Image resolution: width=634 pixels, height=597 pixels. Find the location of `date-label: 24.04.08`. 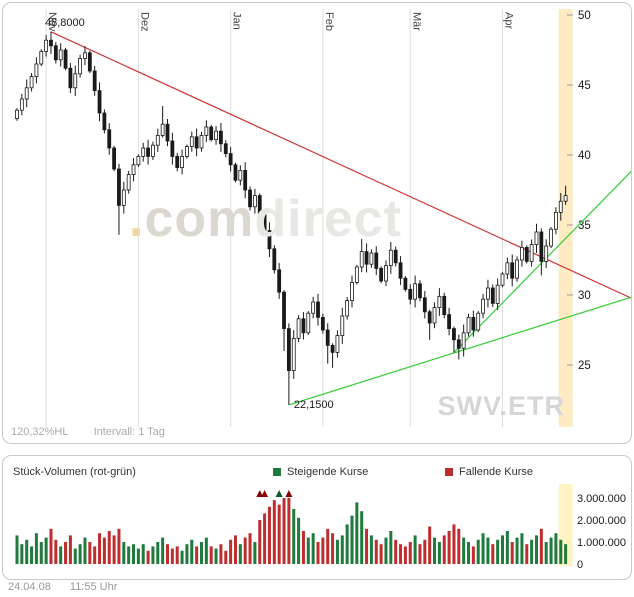

date-label: 24.04.08 is located at coordinates (29, 587).